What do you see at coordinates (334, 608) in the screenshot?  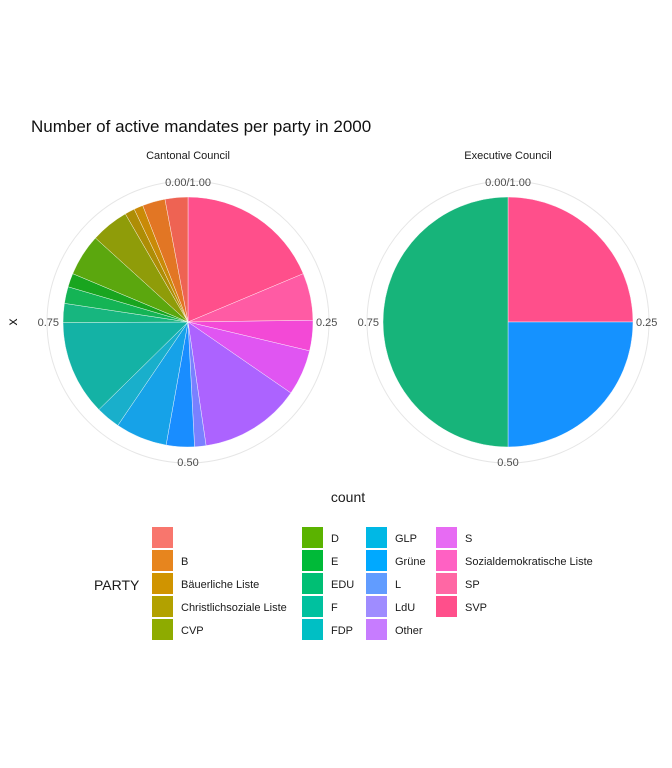 I see `legend-label-f: F` at bounding box center [334, 608].